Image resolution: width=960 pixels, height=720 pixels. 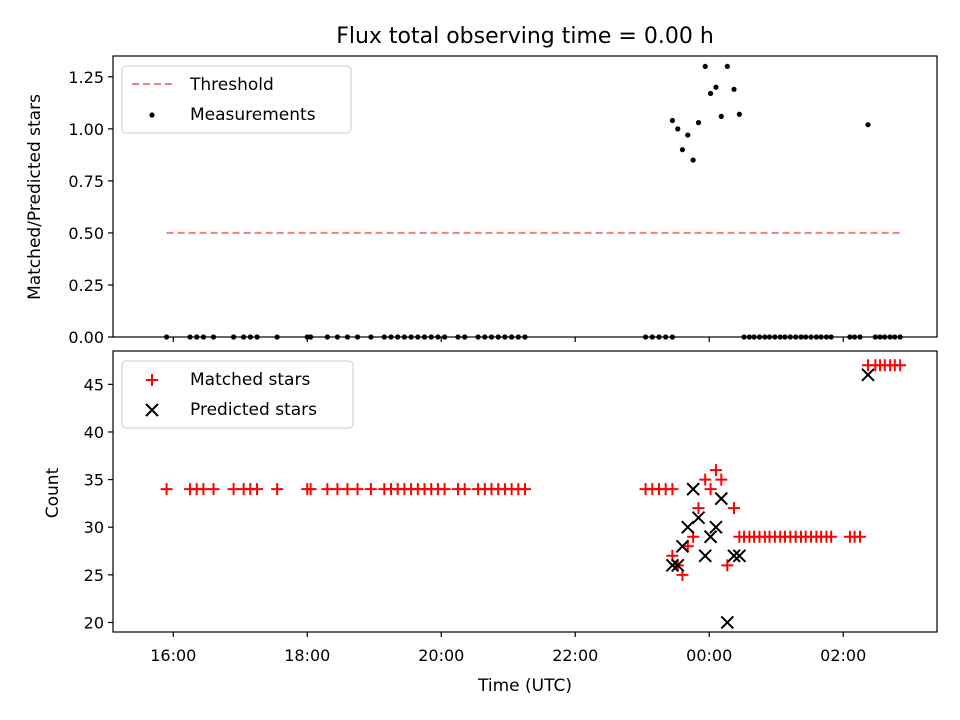 What do you see at coordinates (94, 480) in the screenshot?
I see `y-tick-label: 35` at bounding box center [94, 480].